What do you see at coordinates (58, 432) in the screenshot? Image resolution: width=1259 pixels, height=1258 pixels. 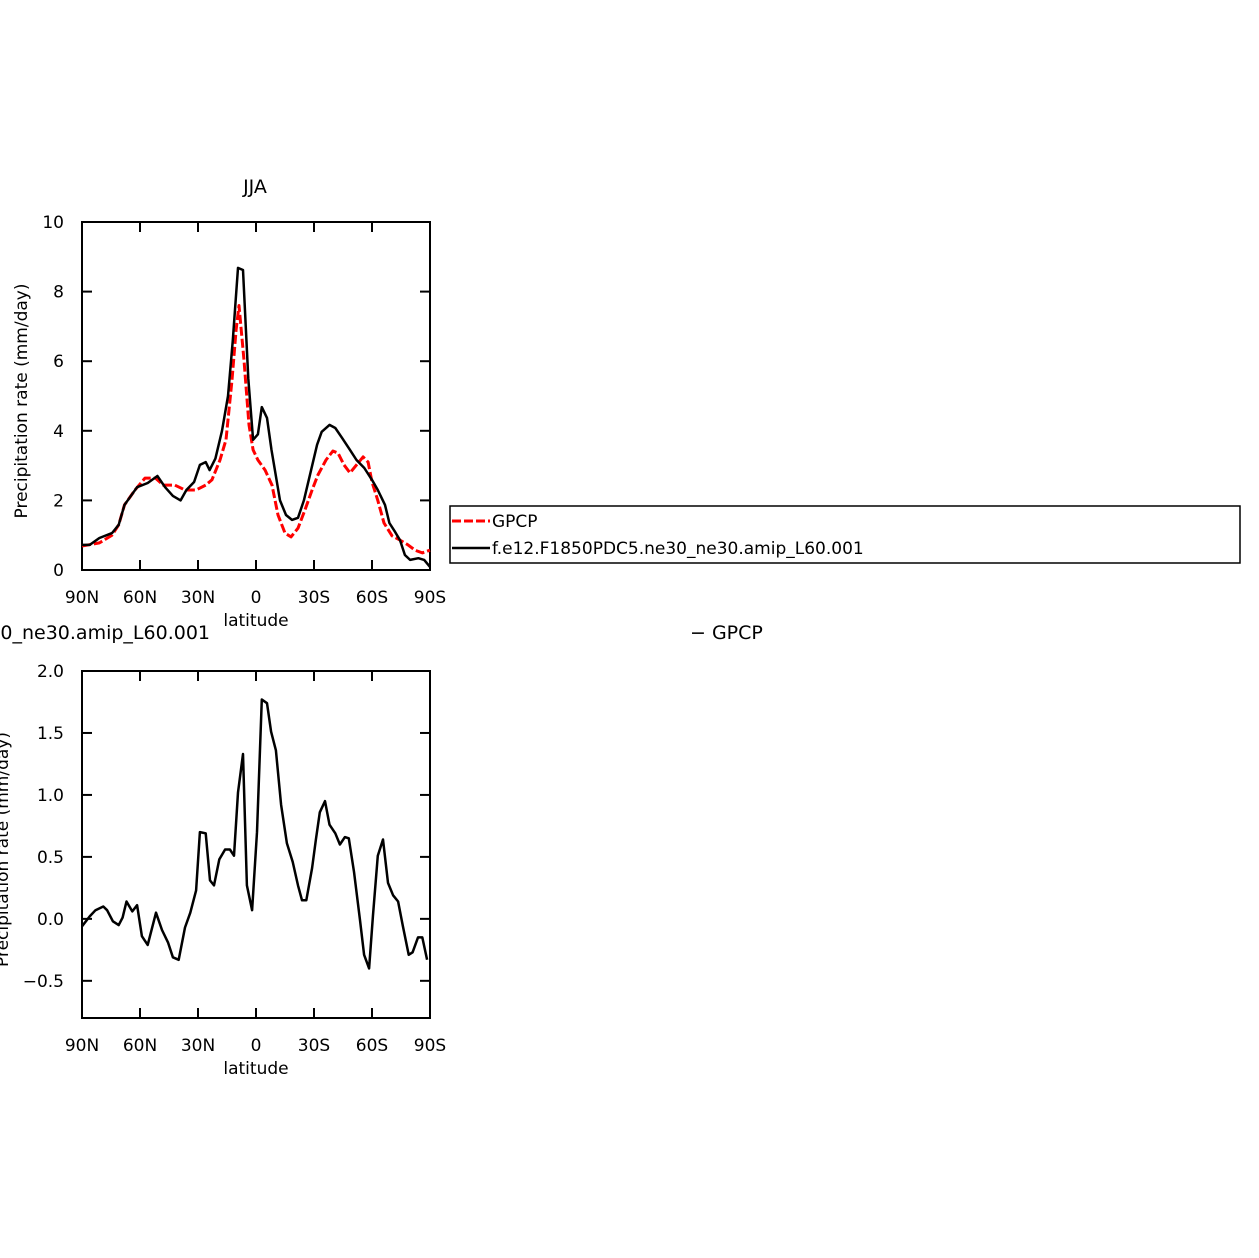 I see `y-tick-label: 4` at bounding box center [58, 432].